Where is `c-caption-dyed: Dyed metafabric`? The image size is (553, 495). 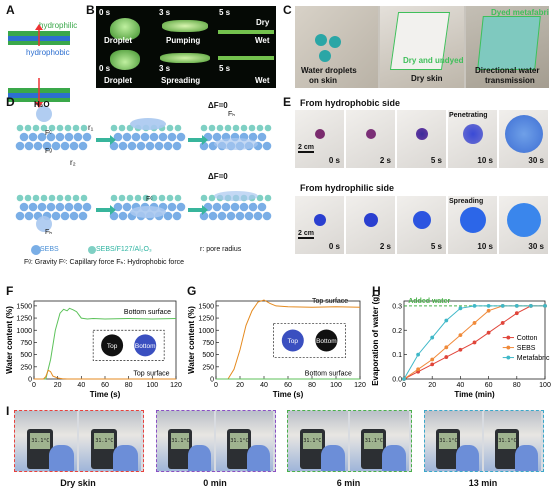
c-caption-dyed: Dyed metafabric is located at coordinates (520, 12).